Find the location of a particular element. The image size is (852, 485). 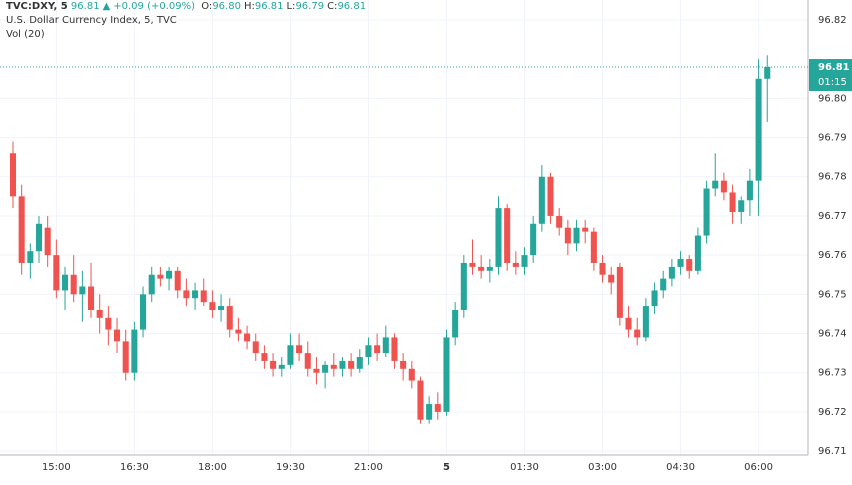

x-tick-label: 03:00 is located at coordinates (602, 467).